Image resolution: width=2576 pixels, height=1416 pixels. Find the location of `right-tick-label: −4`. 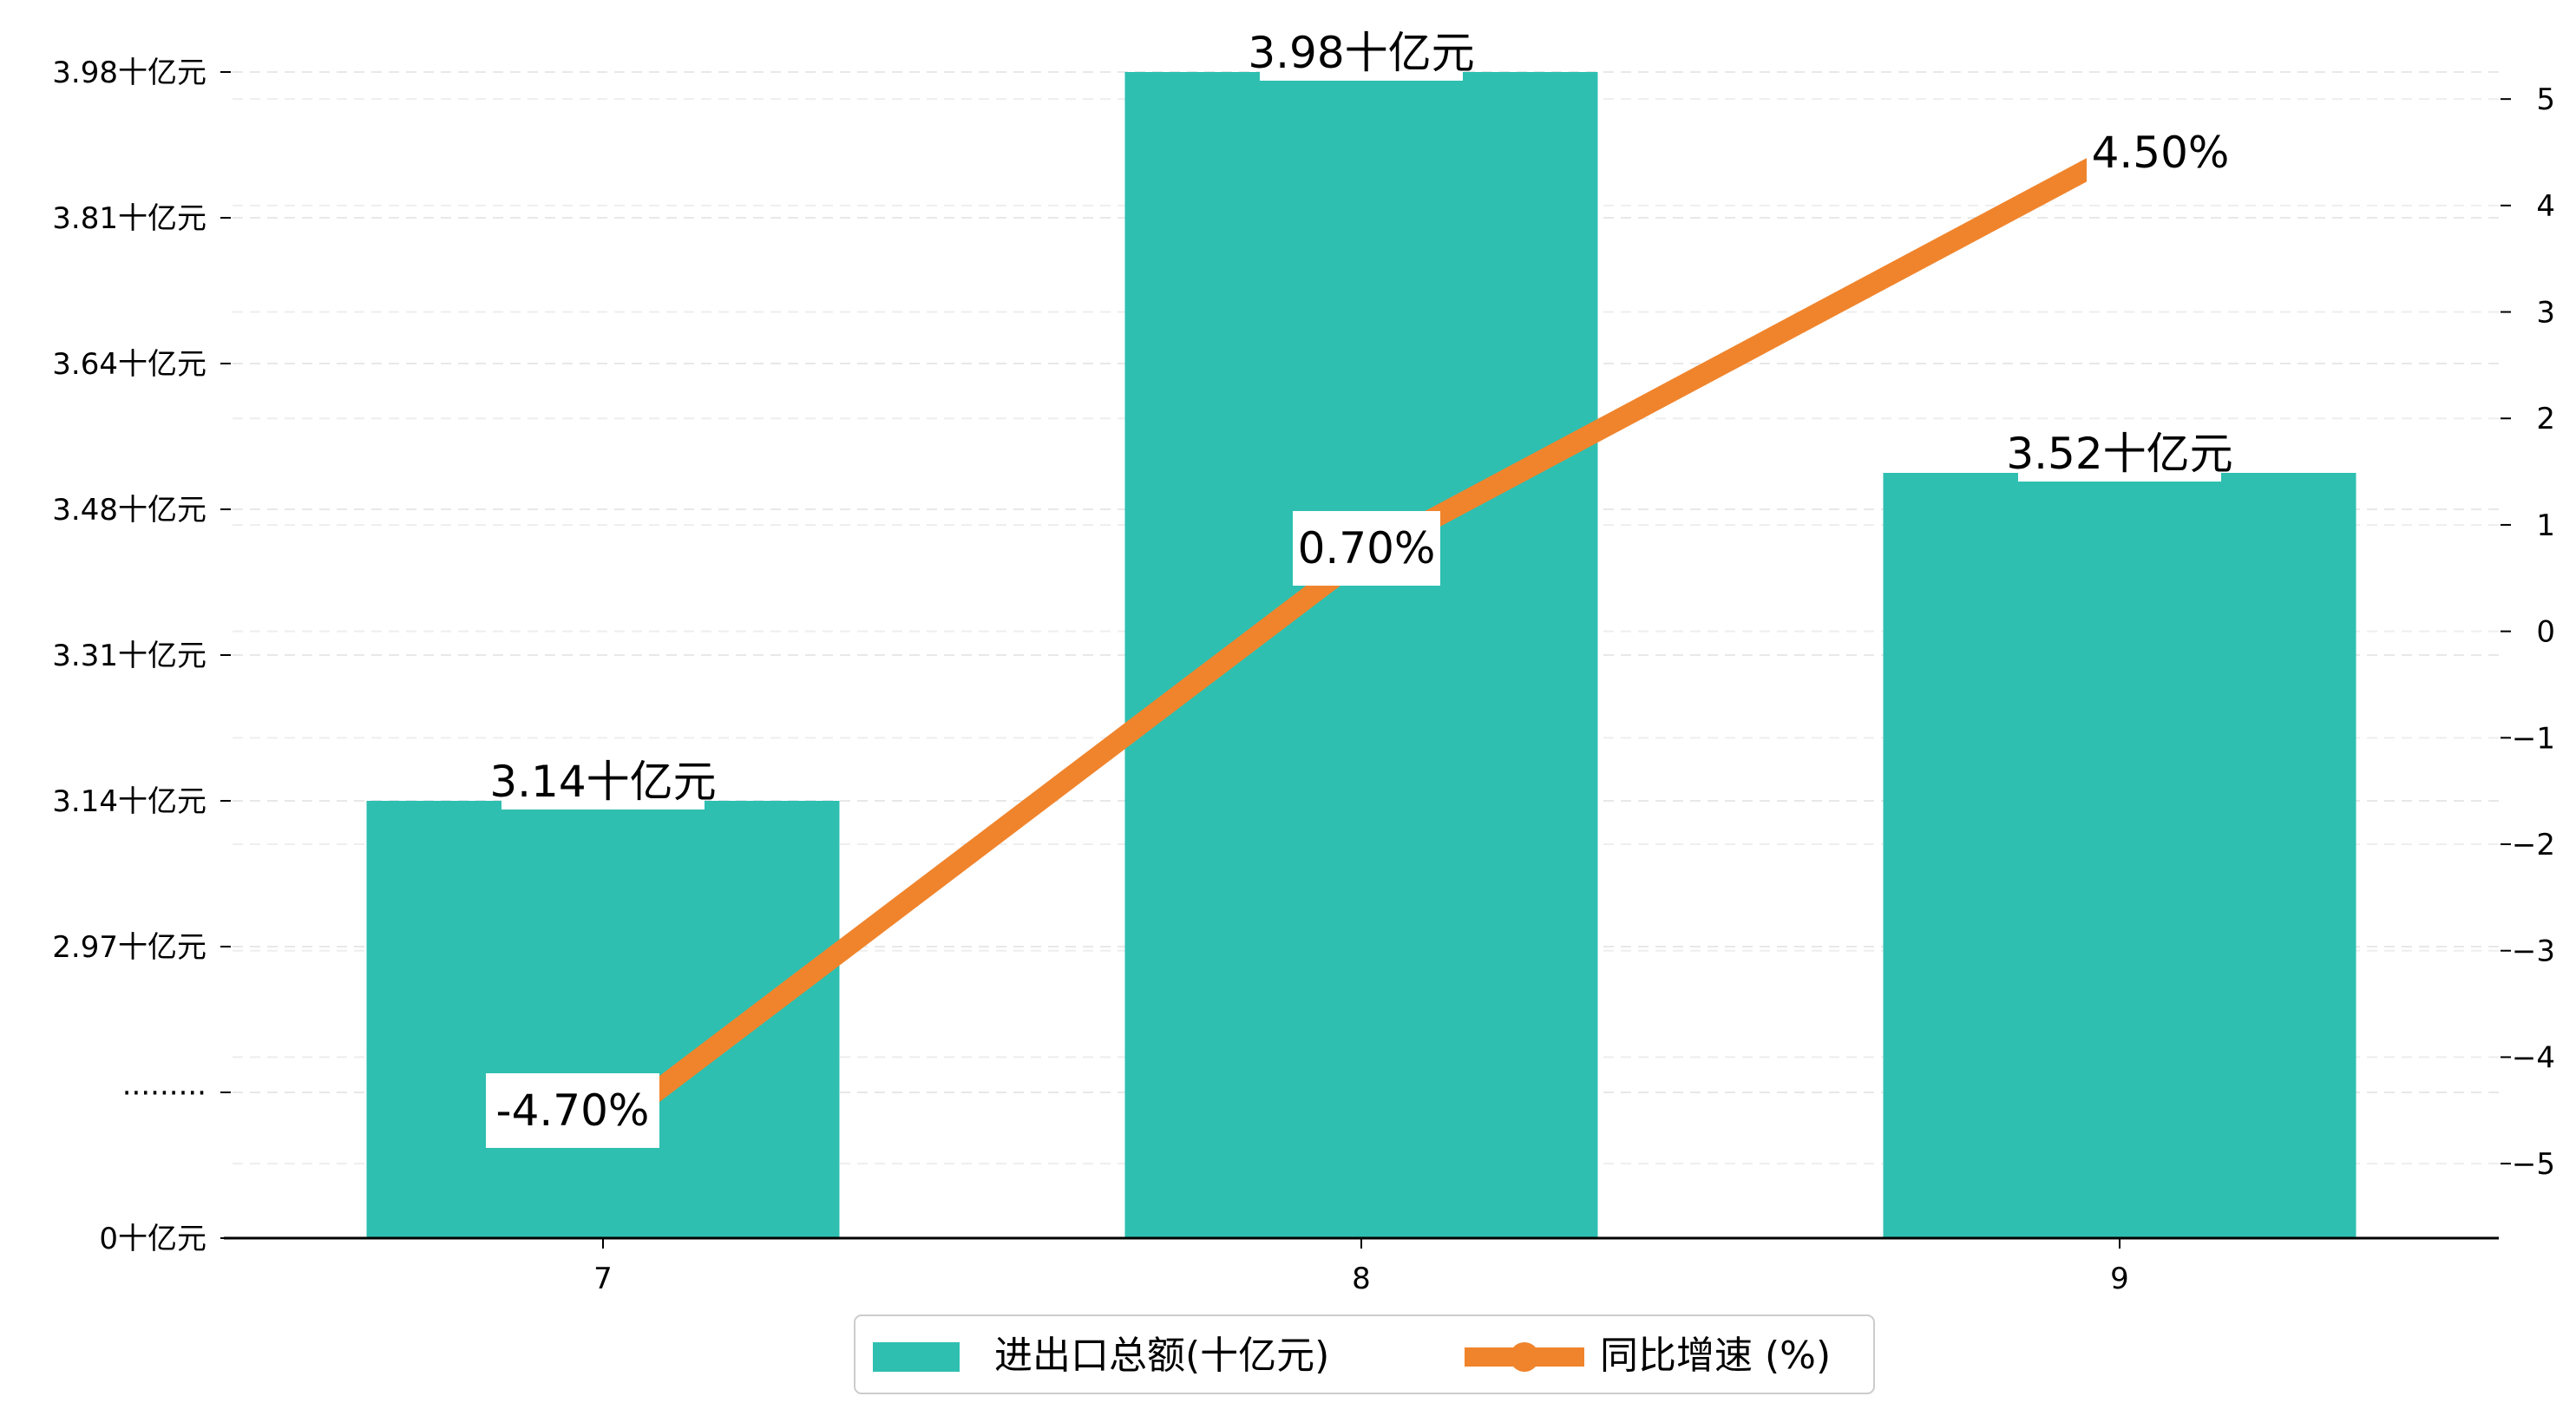

right-tick-label: −4 is located at coordinates (2533, 1057).